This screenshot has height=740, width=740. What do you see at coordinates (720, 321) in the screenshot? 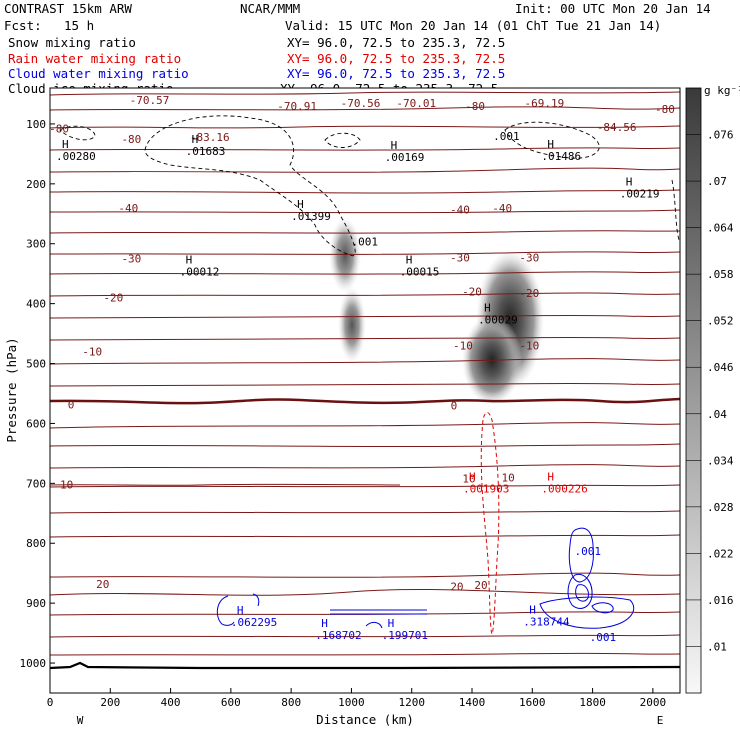
I see `colorbar-tick-label: .052` at bounding box center [720, 321].